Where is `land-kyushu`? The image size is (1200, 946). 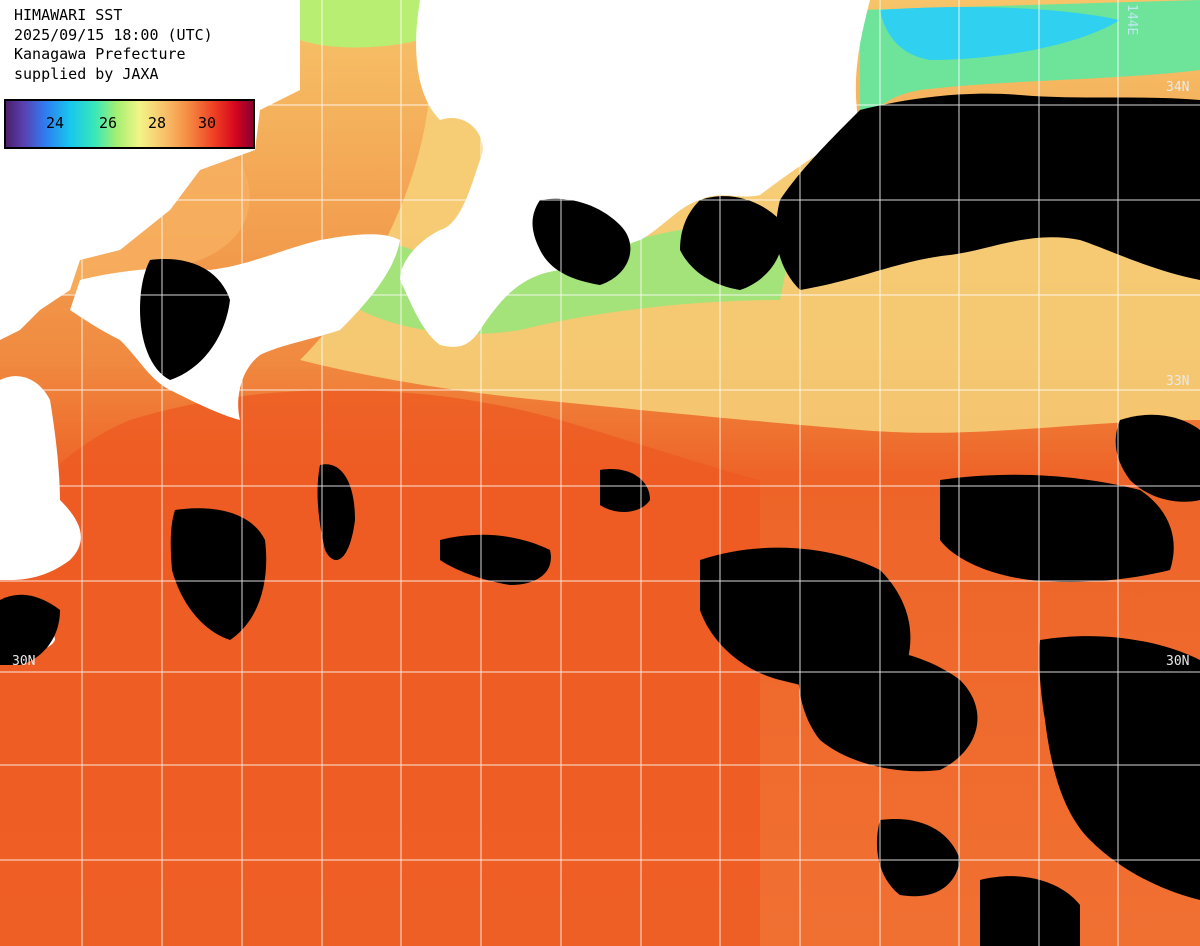 land-kyushu is located at coordinates (40, 478).